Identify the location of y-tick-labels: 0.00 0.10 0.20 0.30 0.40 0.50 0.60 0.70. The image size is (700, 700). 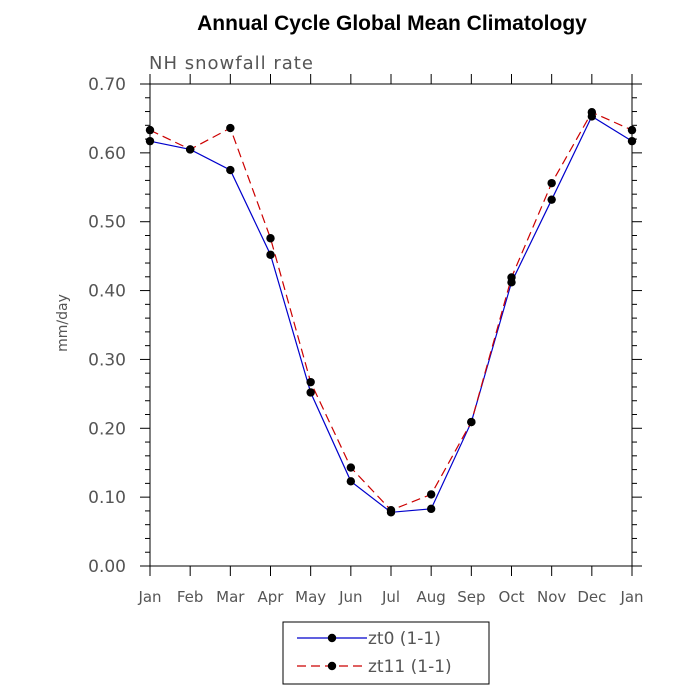
(107, 326).